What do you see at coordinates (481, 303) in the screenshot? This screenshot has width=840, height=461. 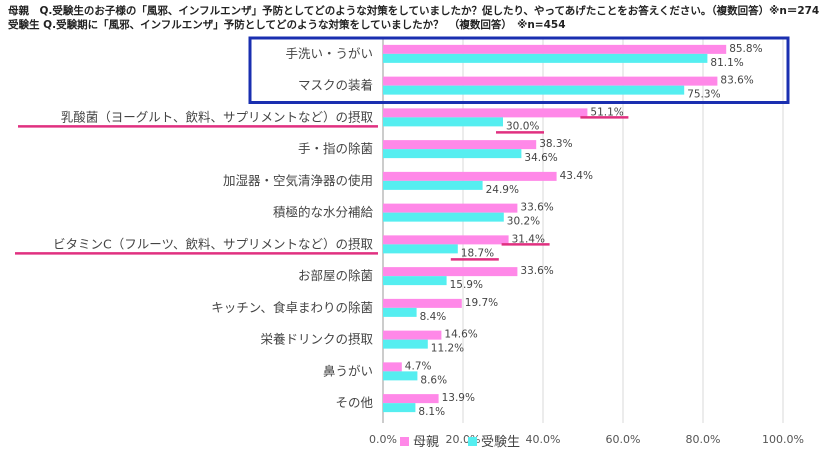 I see `data-label: 19.7%` at bounding box center [481, 303].